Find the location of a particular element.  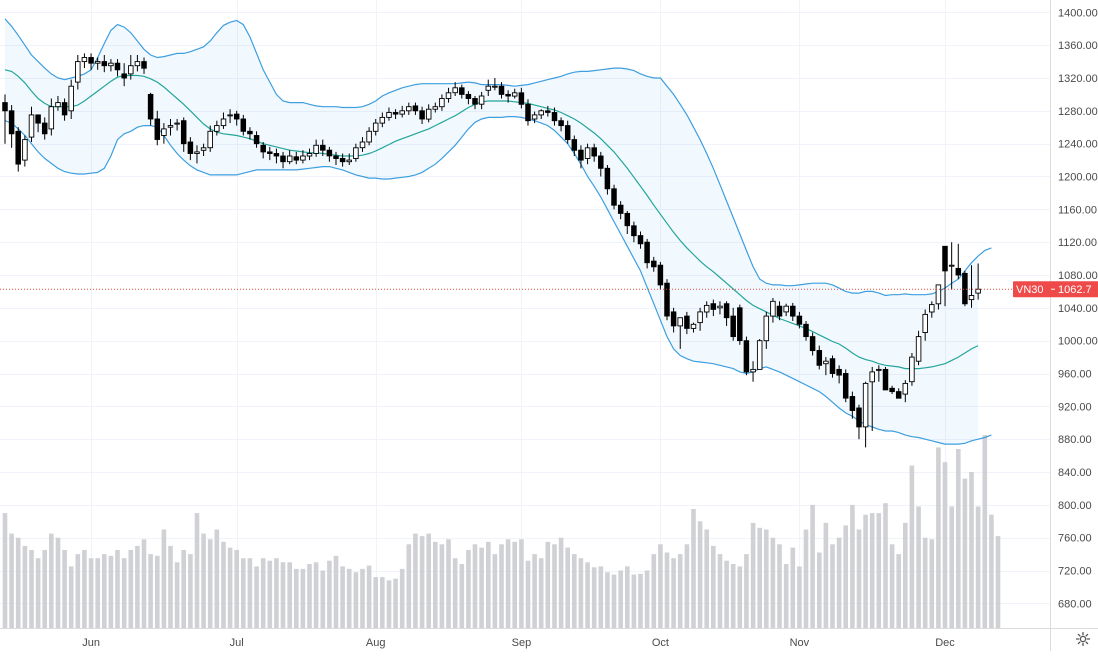

time-tick-label: Sep is located at coordinates (522, 643).